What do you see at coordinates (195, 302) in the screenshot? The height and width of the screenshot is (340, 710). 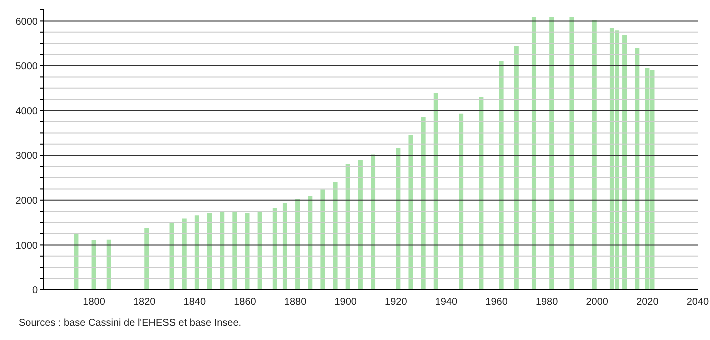 I see `x-tick-label: 1840` at bounding box center [195, 302].